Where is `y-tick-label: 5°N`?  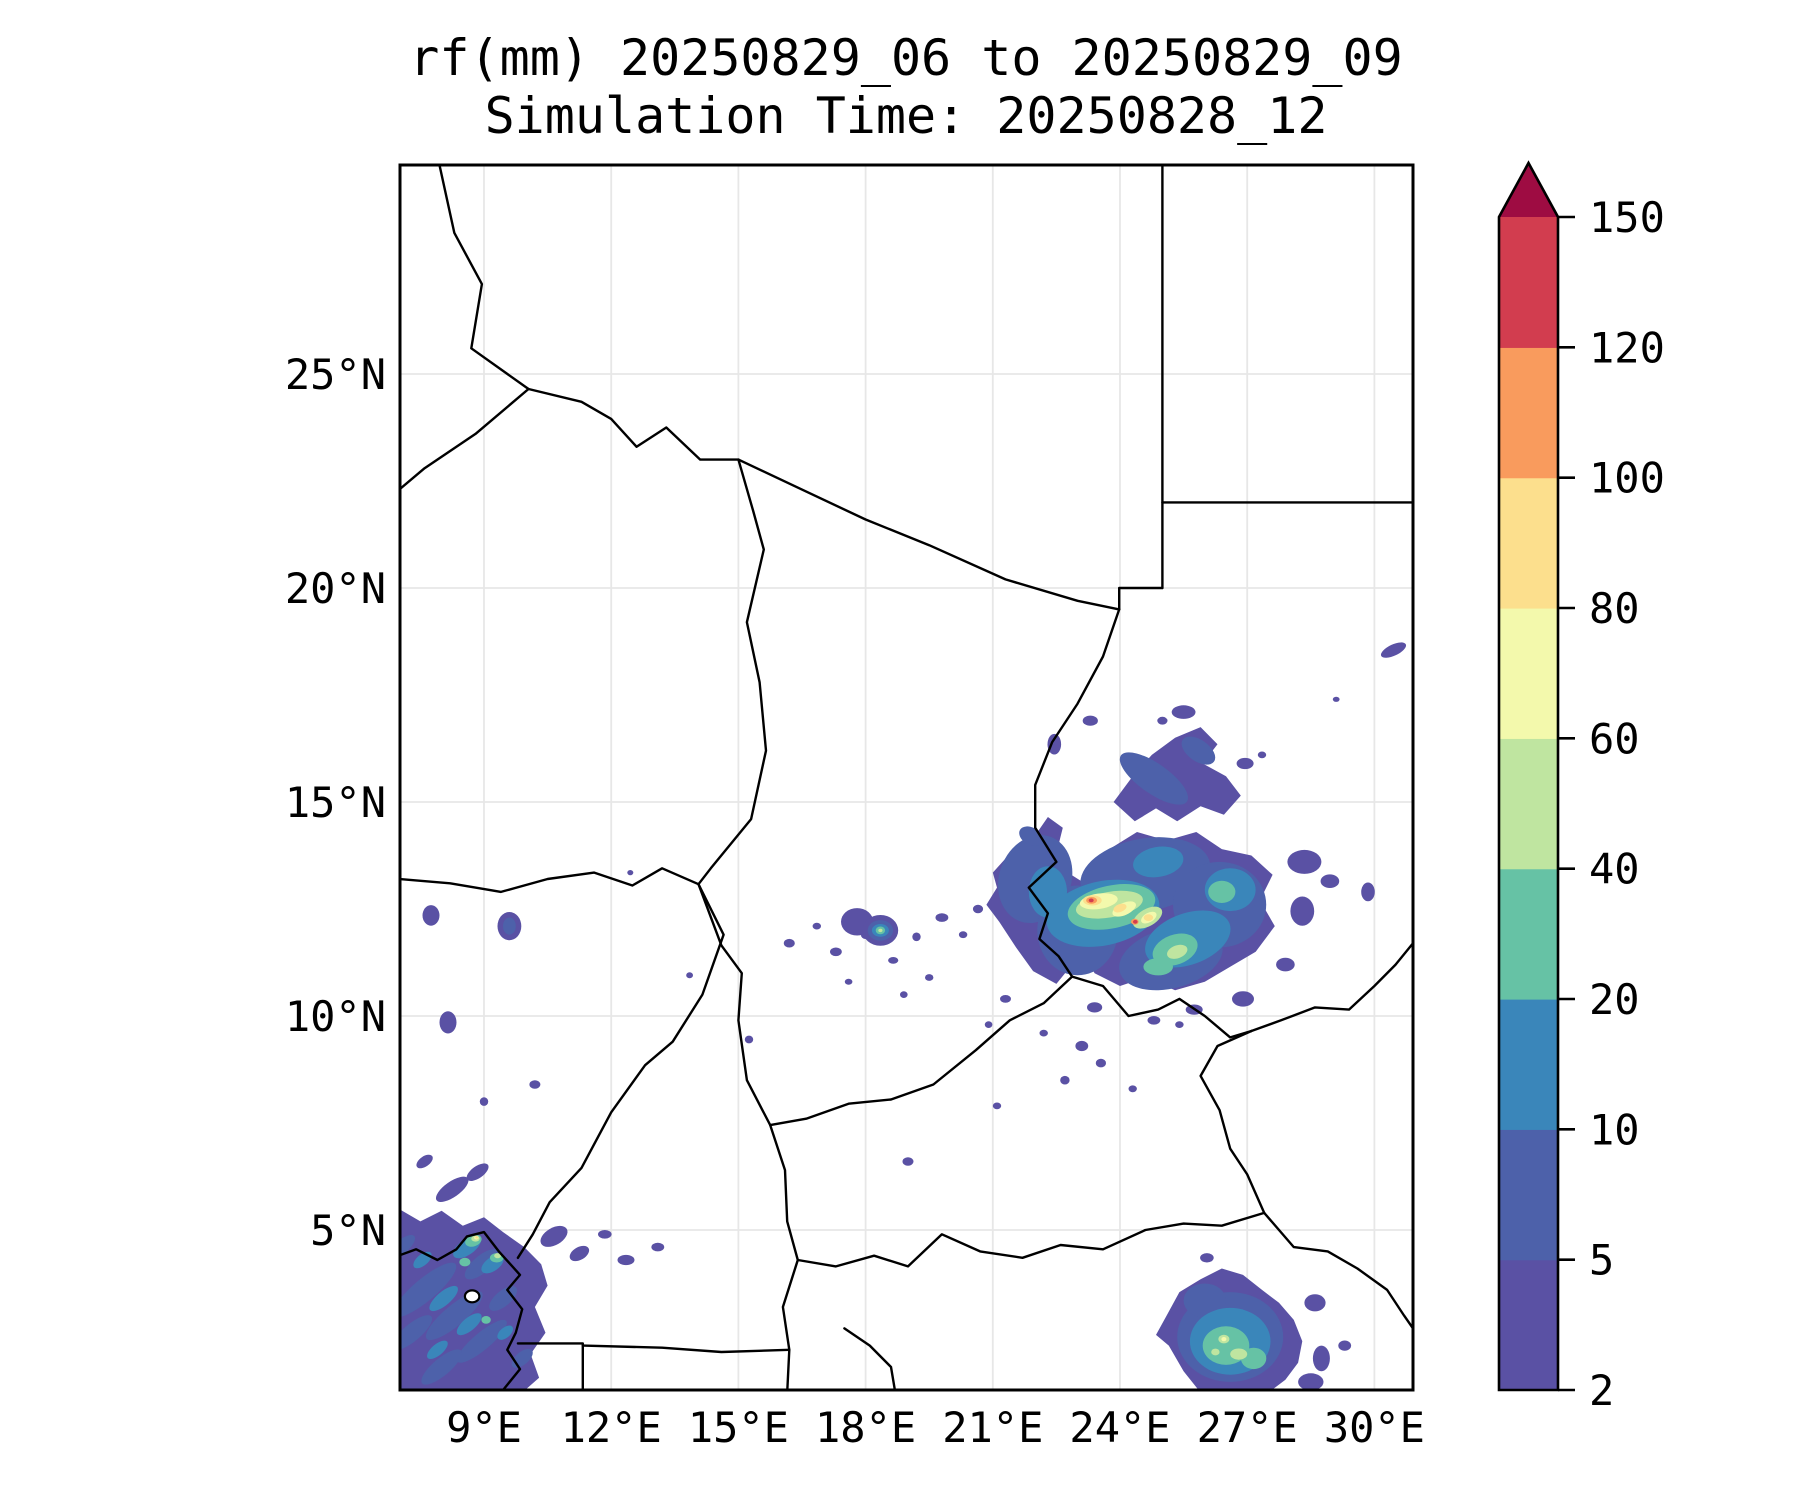 y-tick-label: 5°N is located at coordinates (348, 1230).